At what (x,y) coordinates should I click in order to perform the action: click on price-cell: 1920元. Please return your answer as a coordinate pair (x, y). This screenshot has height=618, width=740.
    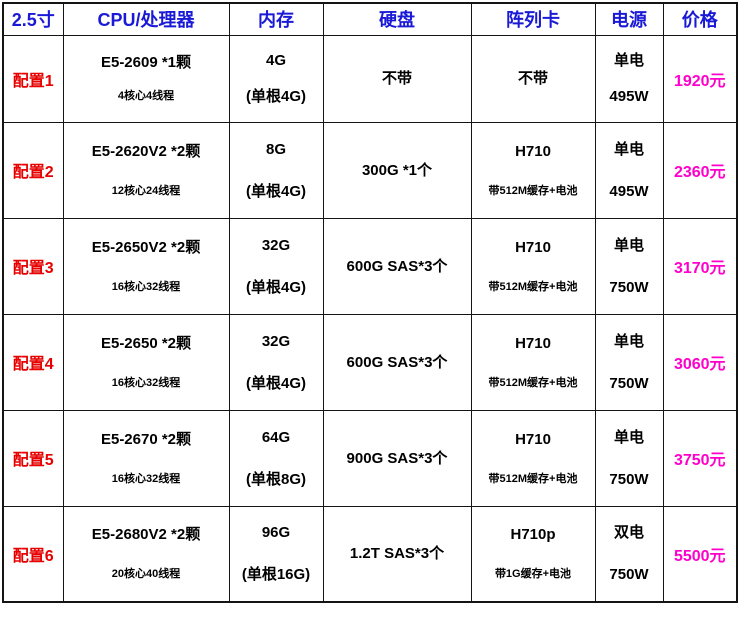
    Looking at the image, I should click on (700, 78).